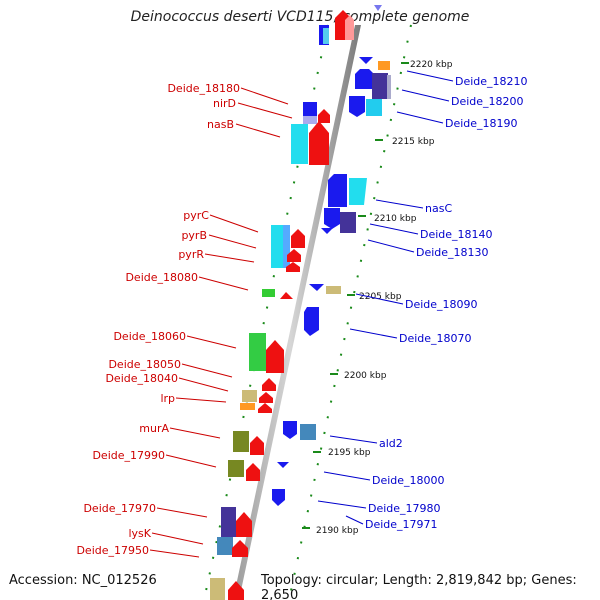 The image size is (600, 600). I want to click on gene-label: lrp, so click(167, 398).